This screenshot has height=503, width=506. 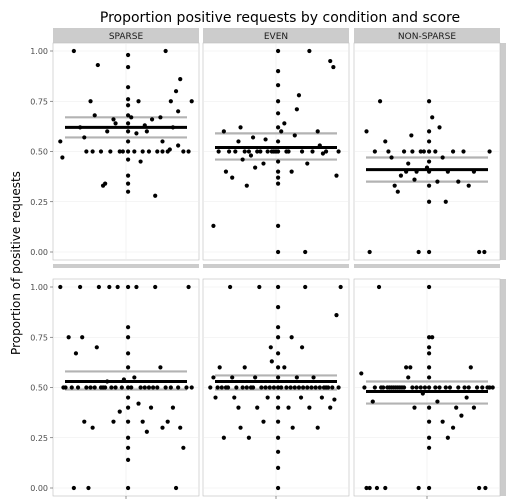 I want to click on column-strip-label: NON-SPARSE, so click(x=427, y=37).